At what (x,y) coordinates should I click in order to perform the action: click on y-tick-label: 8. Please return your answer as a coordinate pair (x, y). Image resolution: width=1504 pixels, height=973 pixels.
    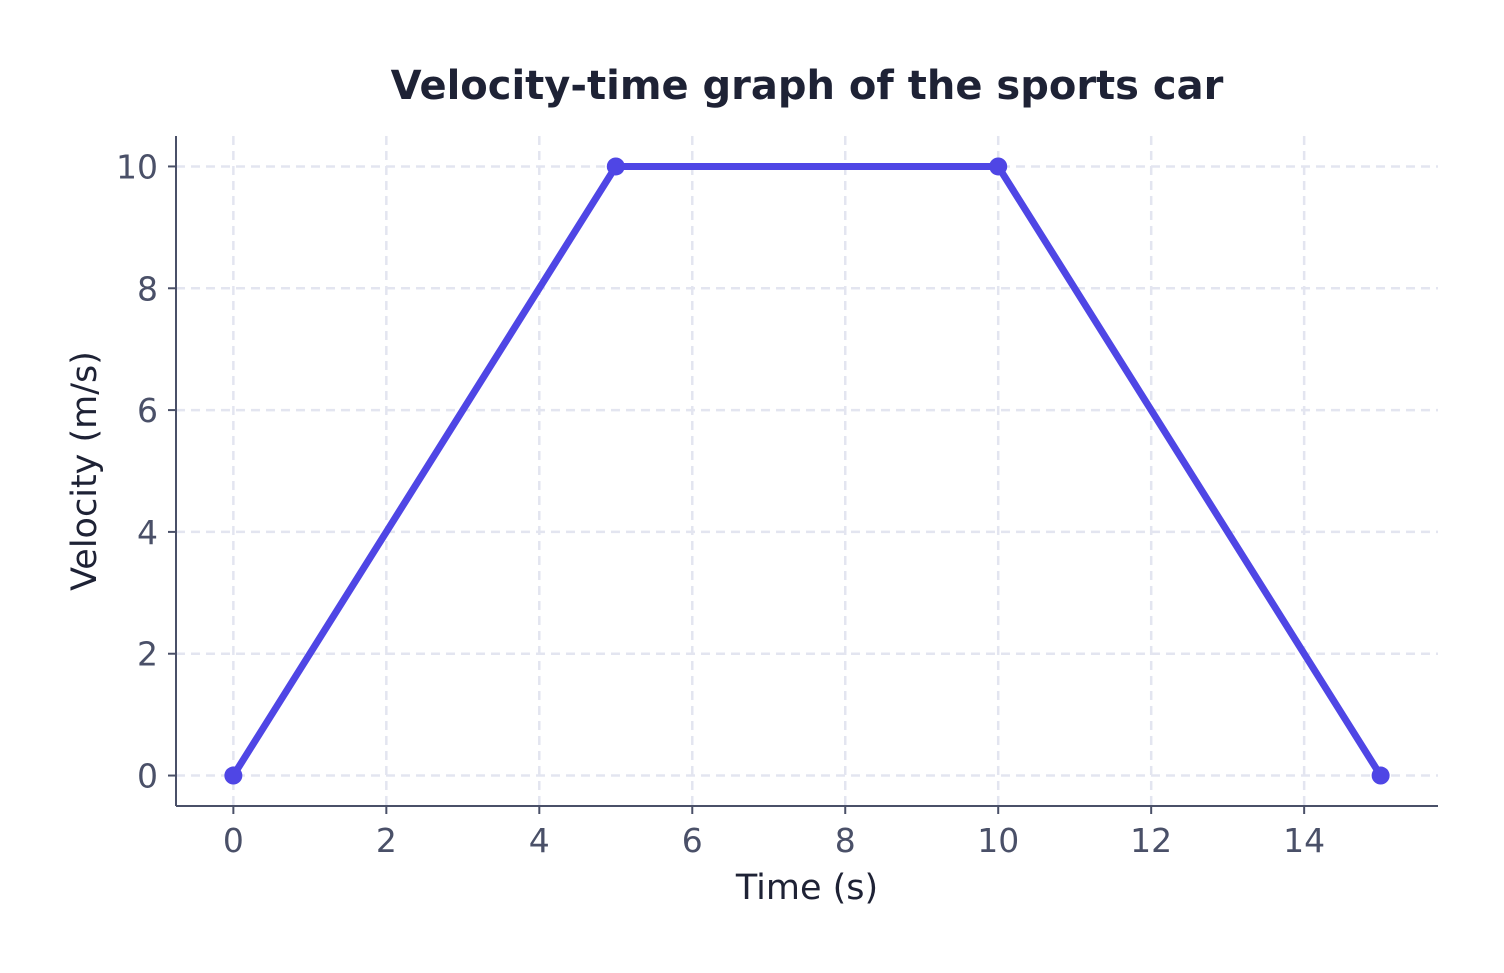
    Looking at the image, I should click on (147, 288).